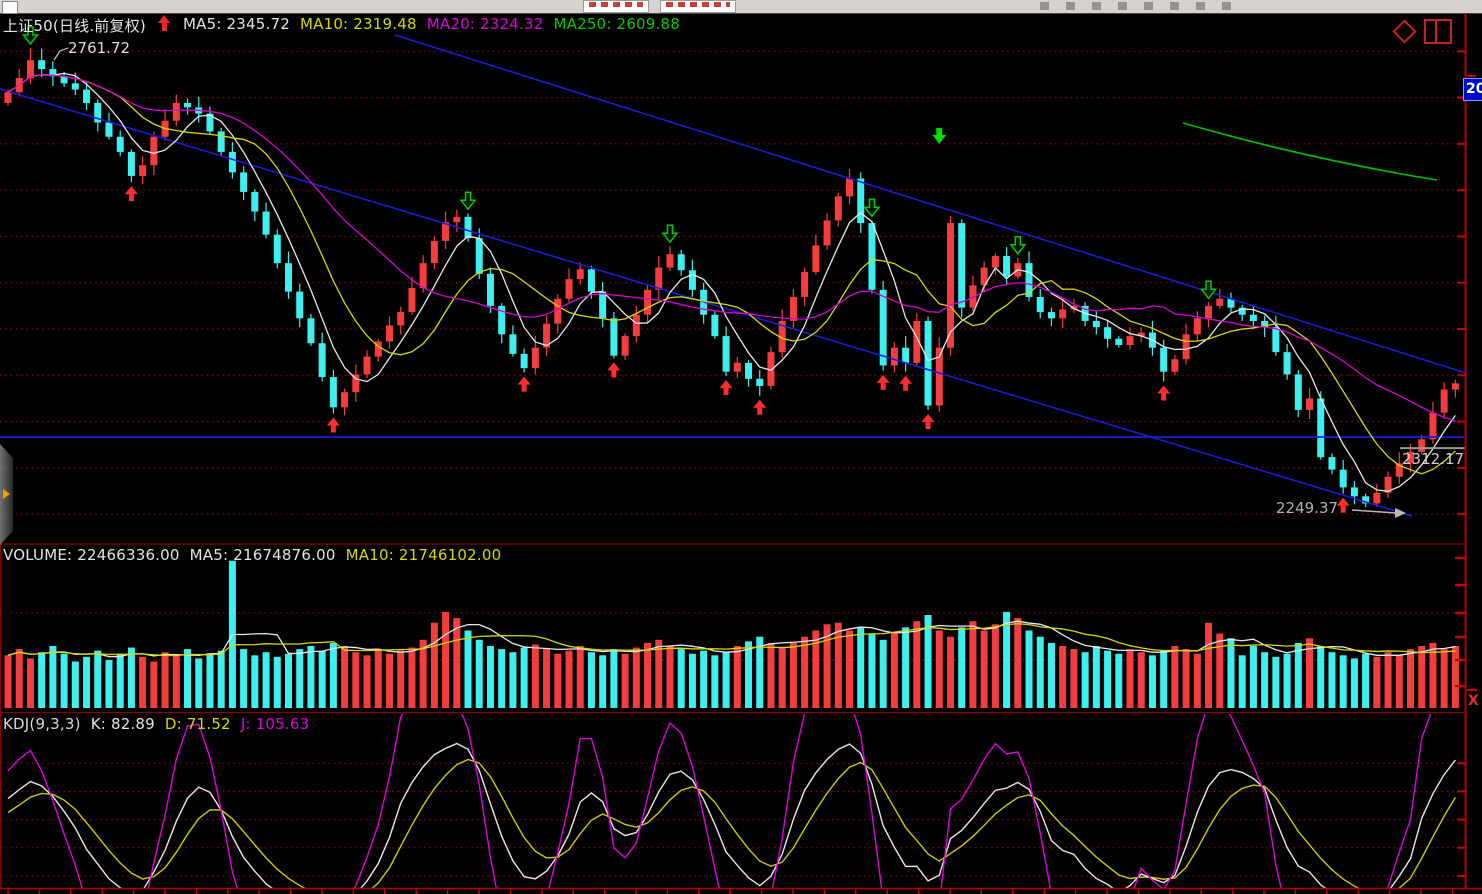 Image resolution: width=1482 pixels, height=894 pixels. Describe the element at coordinates (485, 24) in the screenshot. I see `ma20-label: MA20: 2324.32` at that location.